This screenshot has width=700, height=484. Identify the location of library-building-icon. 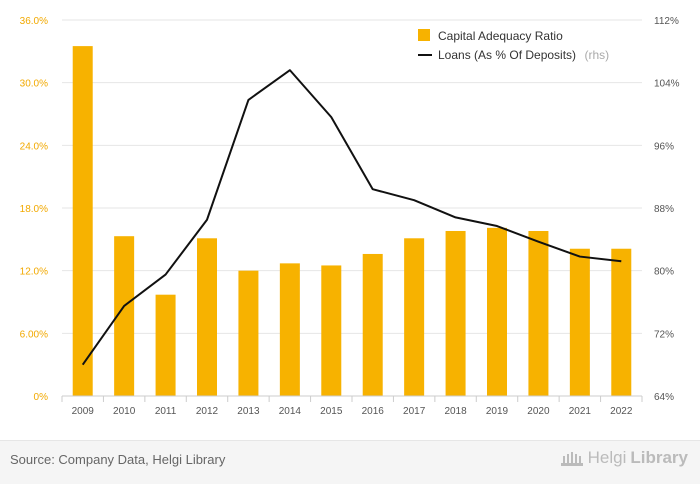
(571, 459).